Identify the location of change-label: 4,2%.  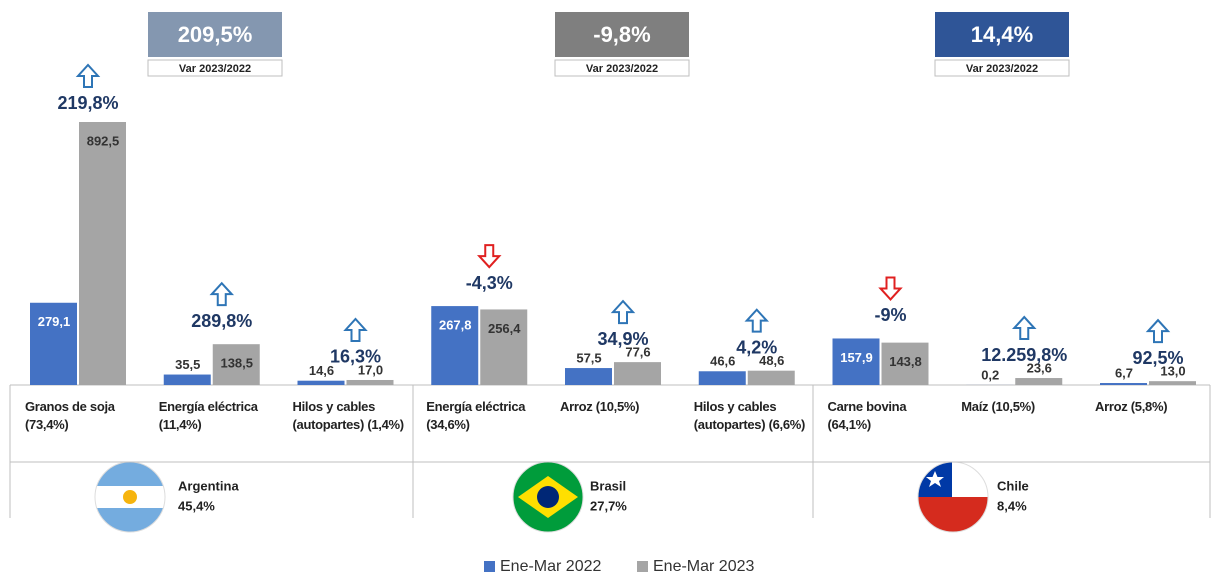
(756, 347).